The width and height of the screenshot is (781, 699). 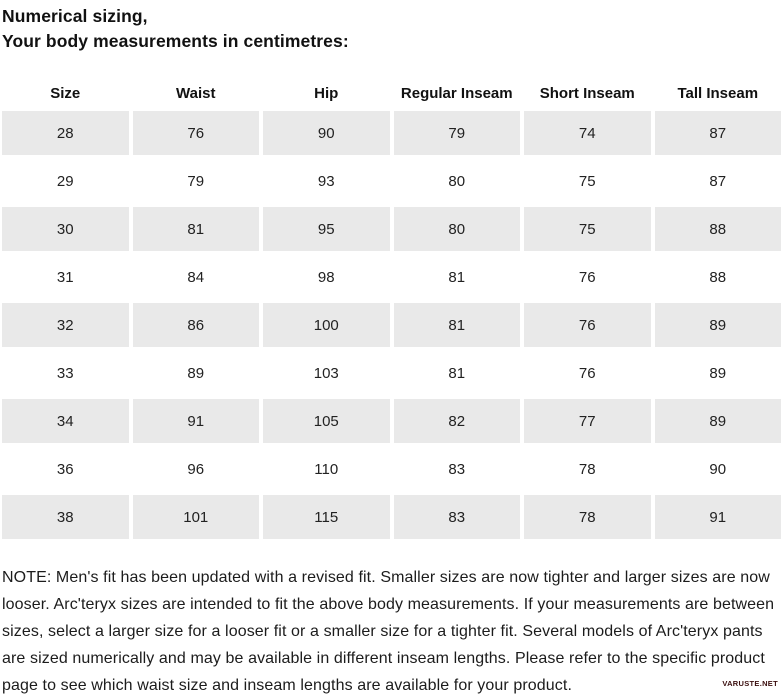 I want to click on cell-tall-inseam: 91, so click(x=718, y=517).